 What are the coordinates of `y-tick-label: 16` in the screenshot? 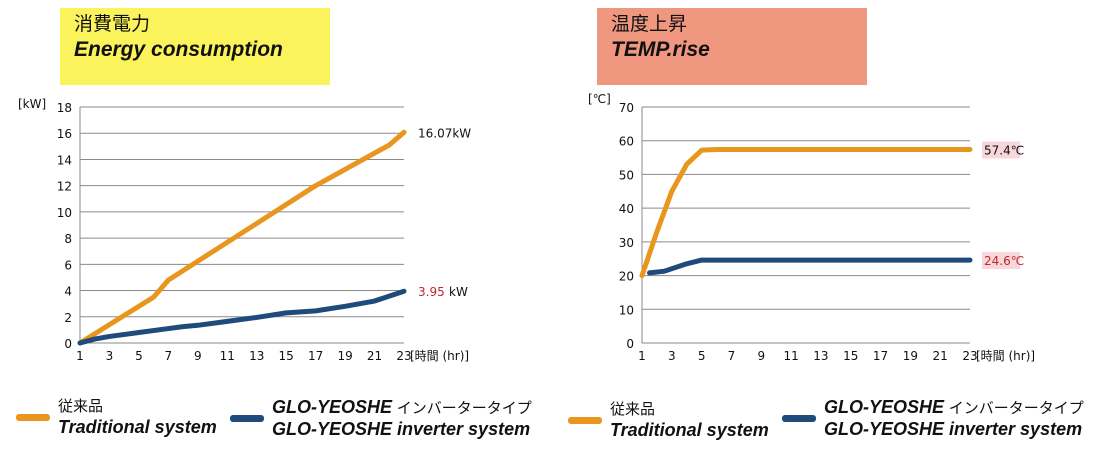 It's located at (64, 134).